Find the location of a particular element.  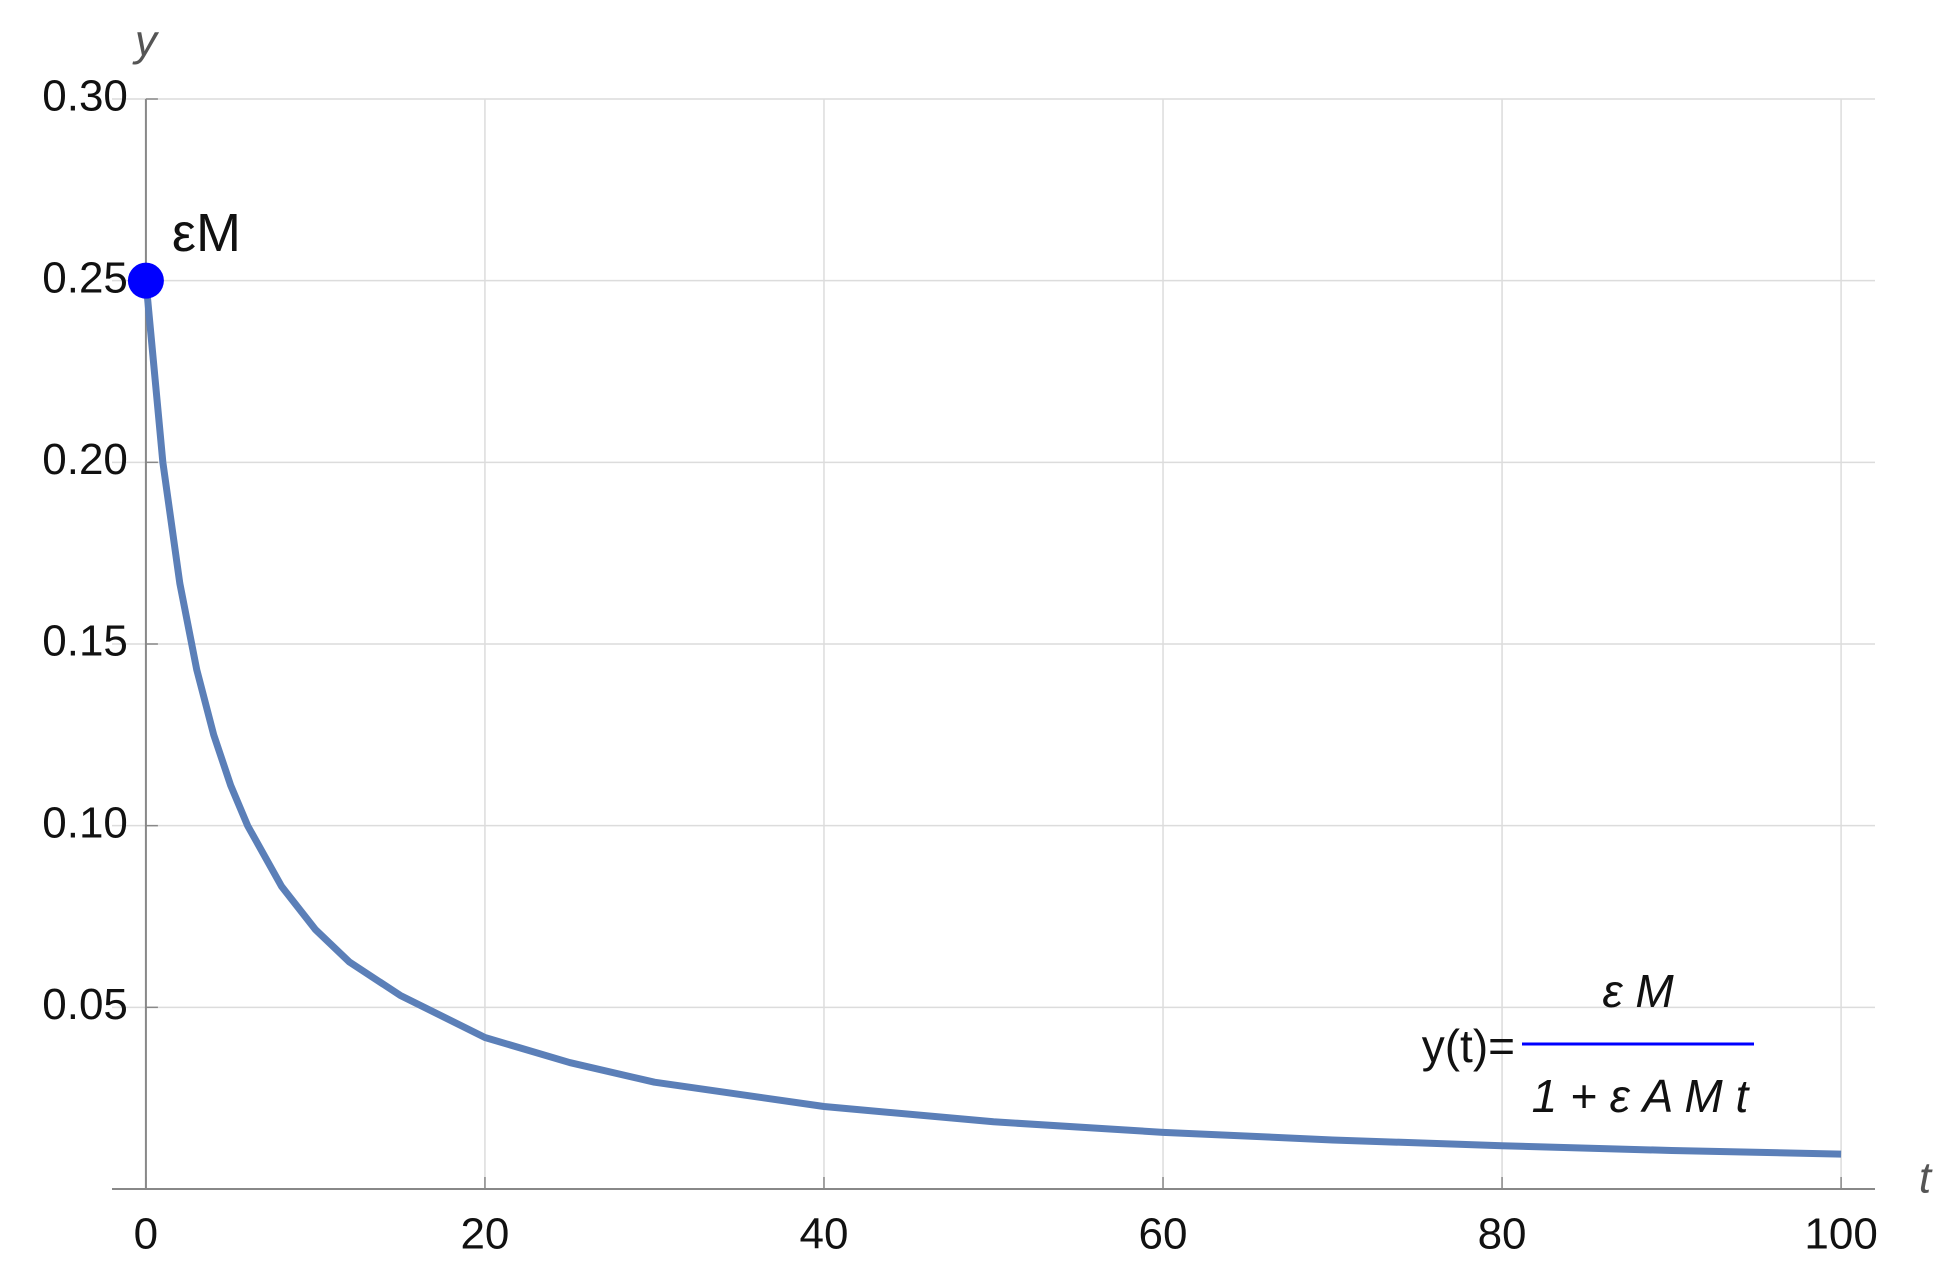

y-tick-label: 0.15 is located at coordinates (85, 641).